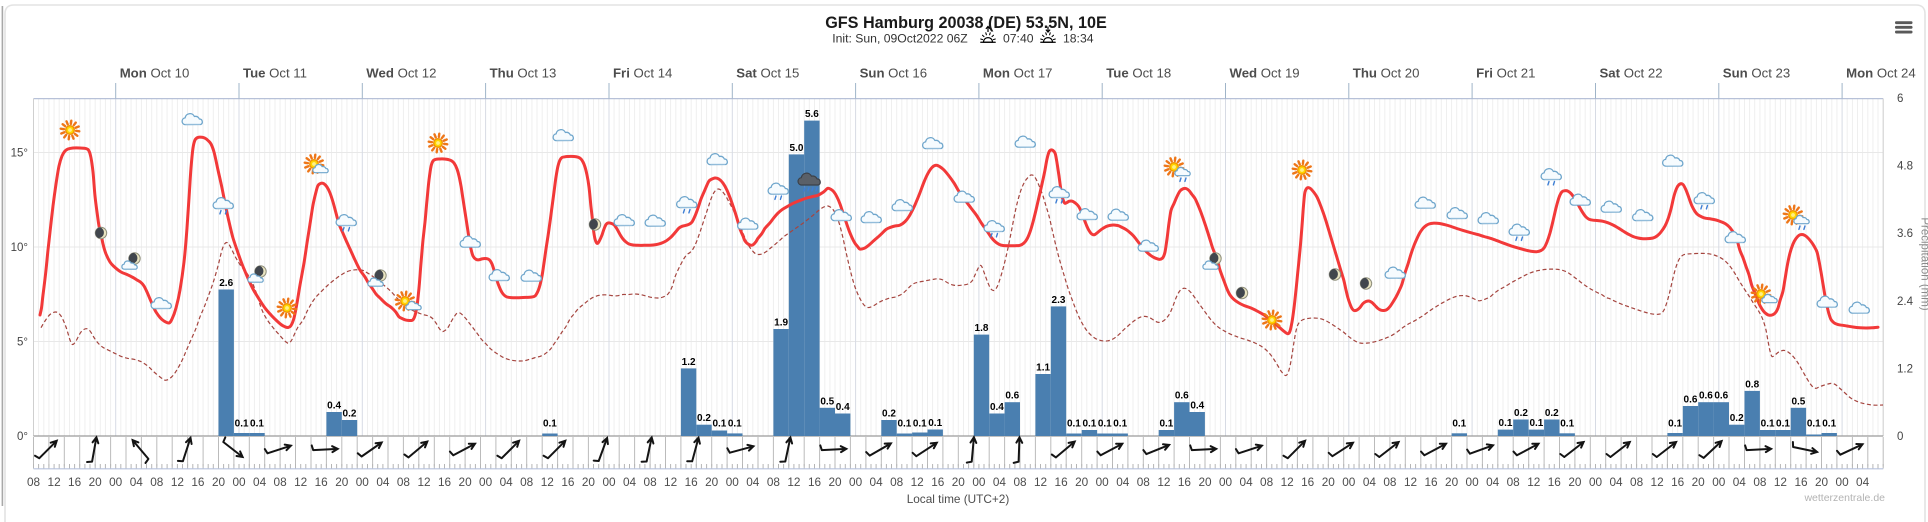 The height and width of the screenshot is (522, 1928). Describe the element at coordinates (900, 39) in the screenshot. I see `svg-text: Init: Sun, 09Oct2022 06Z` at that location.